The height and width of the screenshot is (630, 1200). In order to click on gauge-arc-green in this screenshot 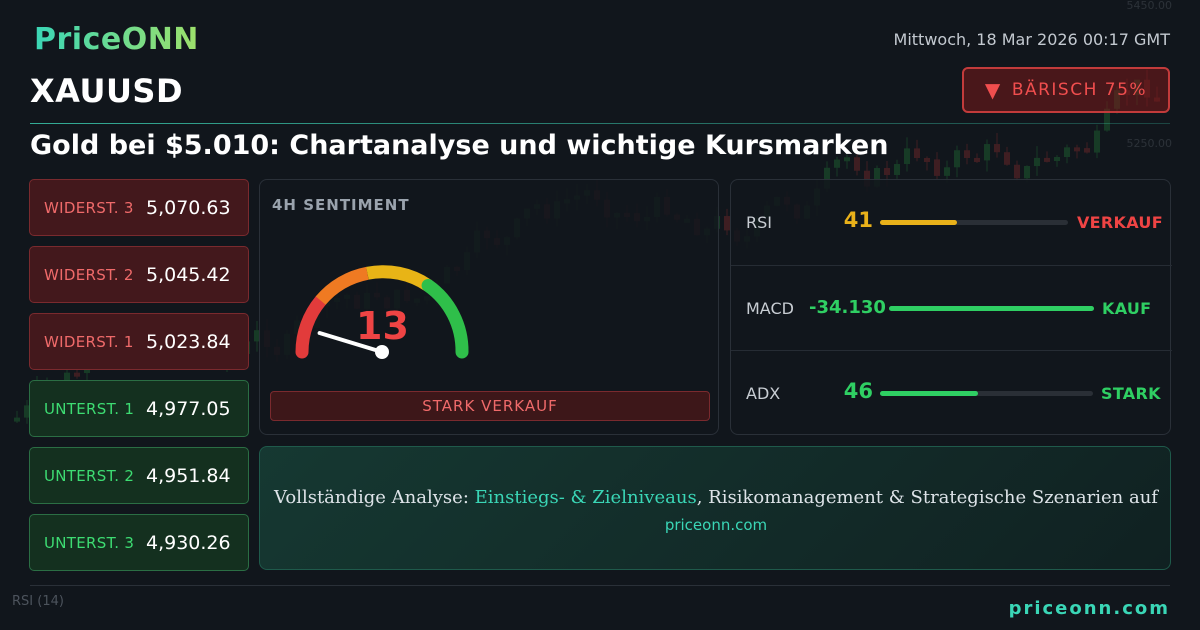, I will do `click(445, 319)`.